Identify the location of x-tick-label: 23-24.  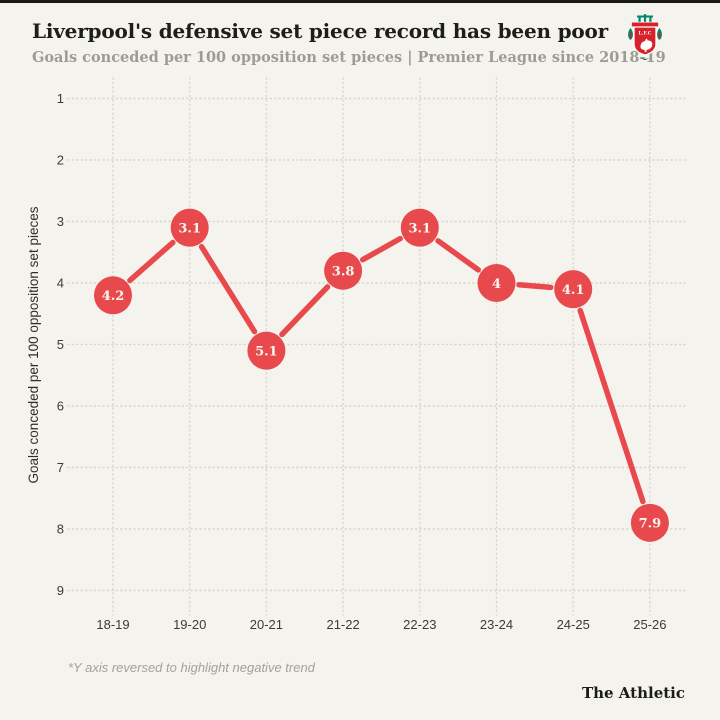
(496, 624).